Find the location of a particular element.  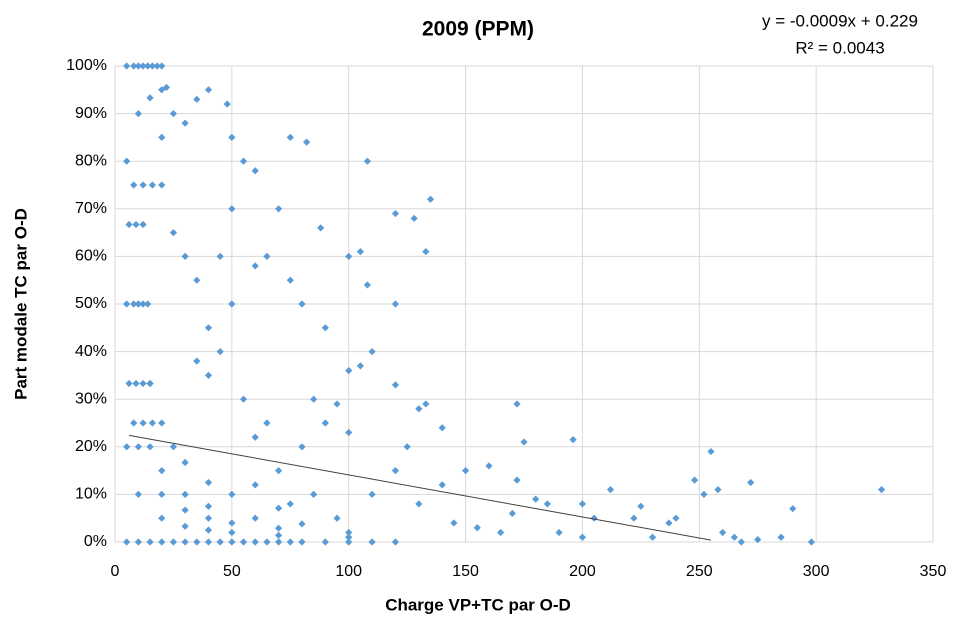

y-tick-label: 70% is located at coordinates (91, 208).